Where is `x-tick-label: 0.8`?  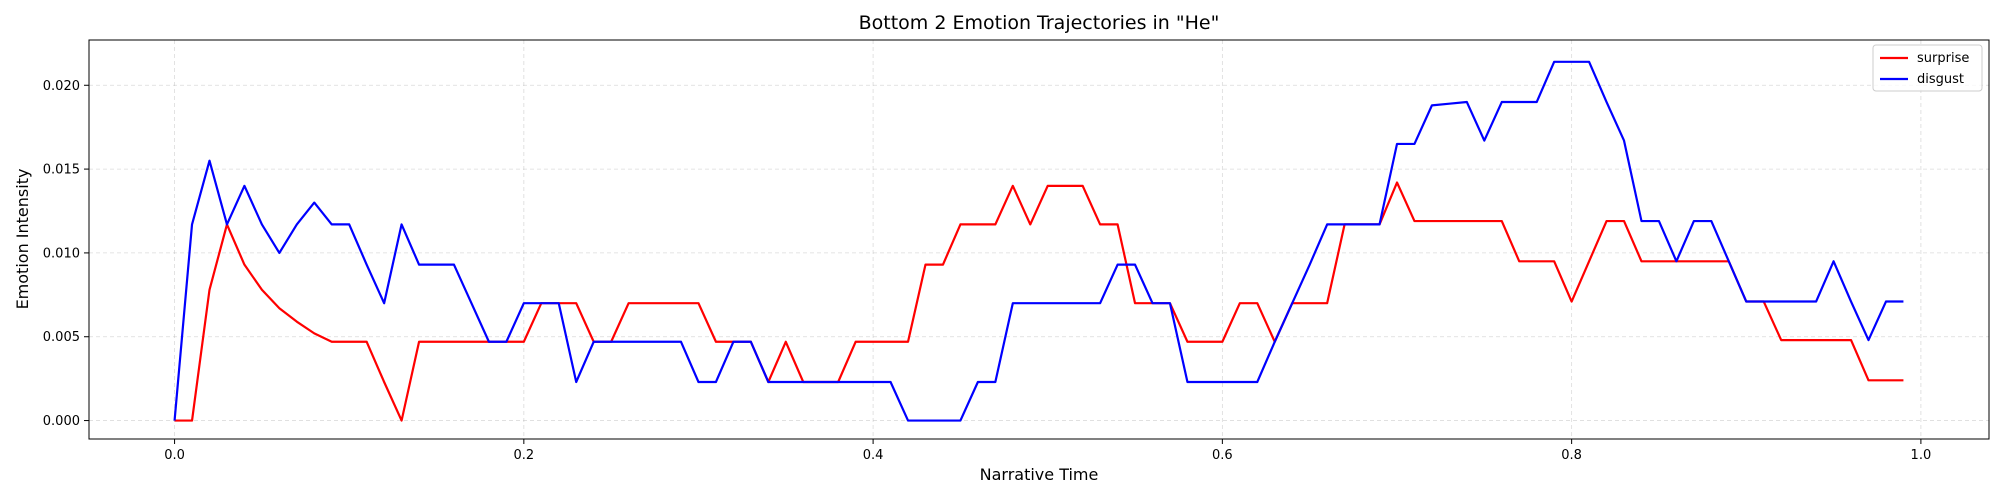 x-tick-label: 0.8 is located at coordinates (1571, 455).